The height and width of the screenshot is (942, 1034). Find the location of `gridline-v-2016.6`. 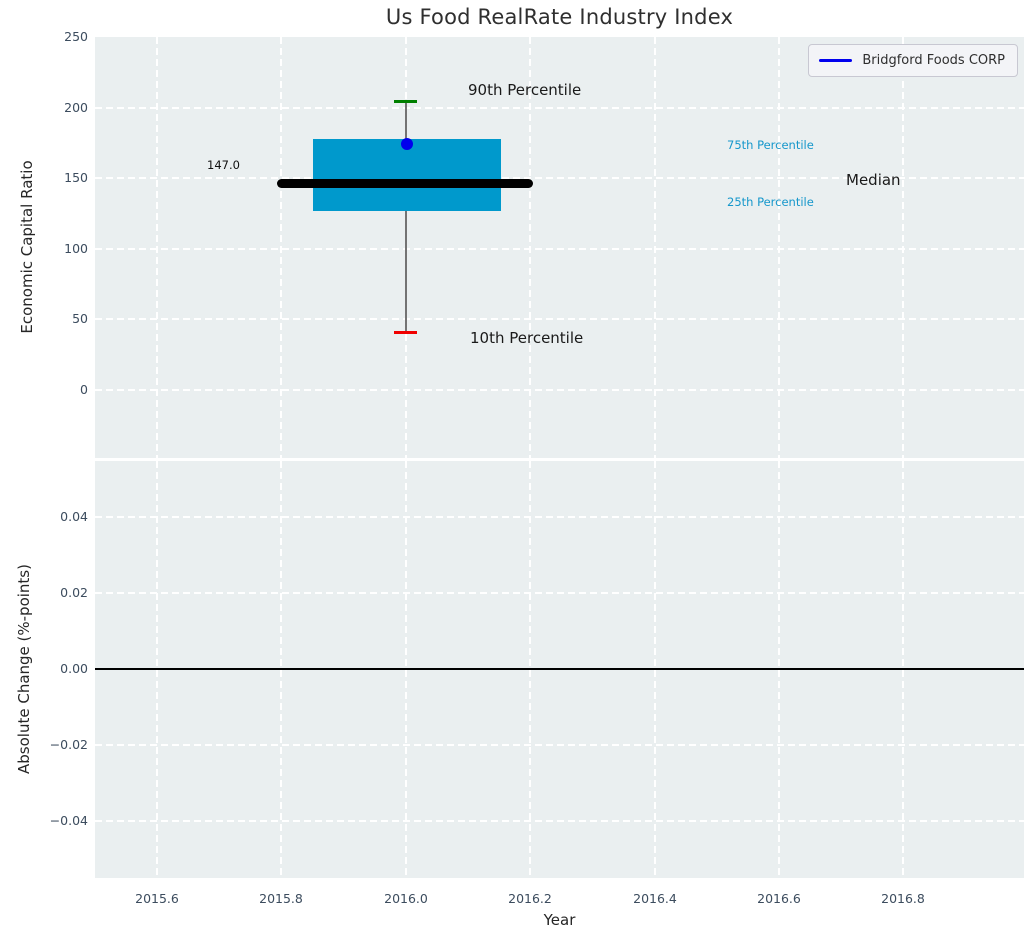

gridline-v-2016.6 is located at coordinates (779, 247).